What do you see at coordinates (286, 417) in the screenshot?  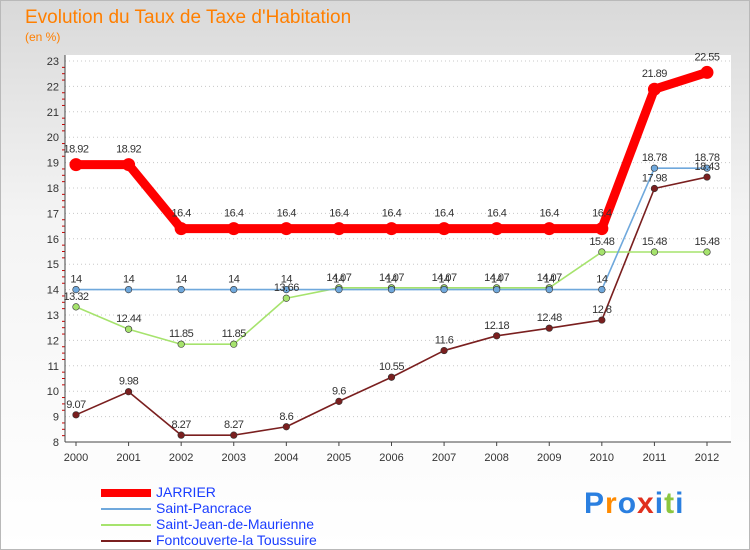 I see `data-label: 8.6` at bounding box center [286, 417].